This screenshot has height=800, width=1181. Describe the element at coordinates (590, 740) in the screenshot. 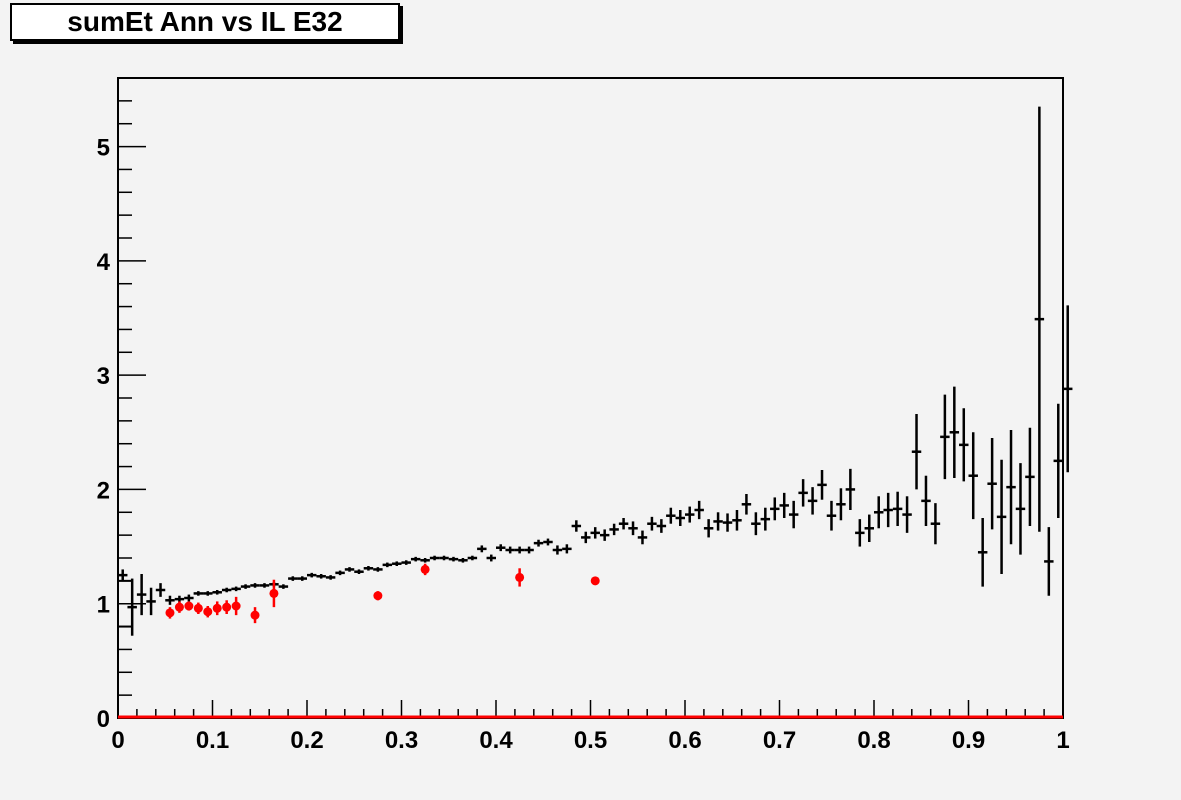

I see `x-tick-label: 0.5` at that location.